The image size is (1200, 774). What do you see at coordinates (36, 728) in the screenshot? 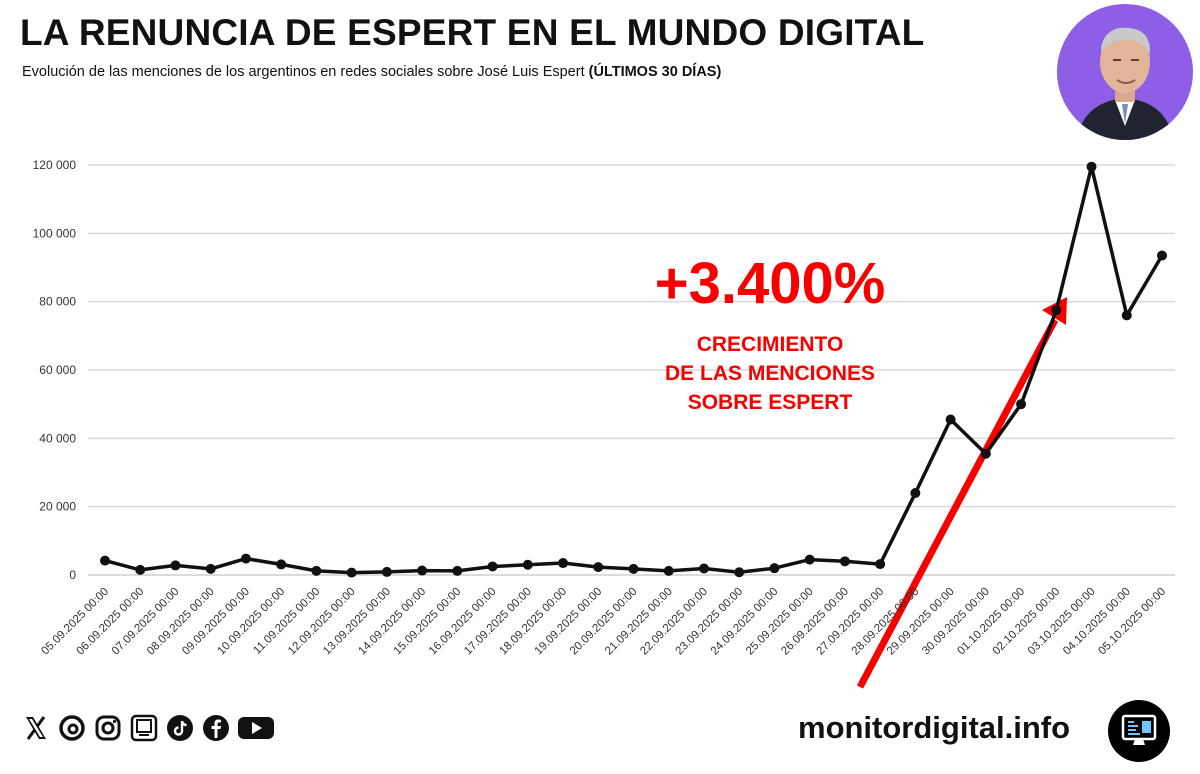
I see `x-icon` at bounding box center [36, 728].